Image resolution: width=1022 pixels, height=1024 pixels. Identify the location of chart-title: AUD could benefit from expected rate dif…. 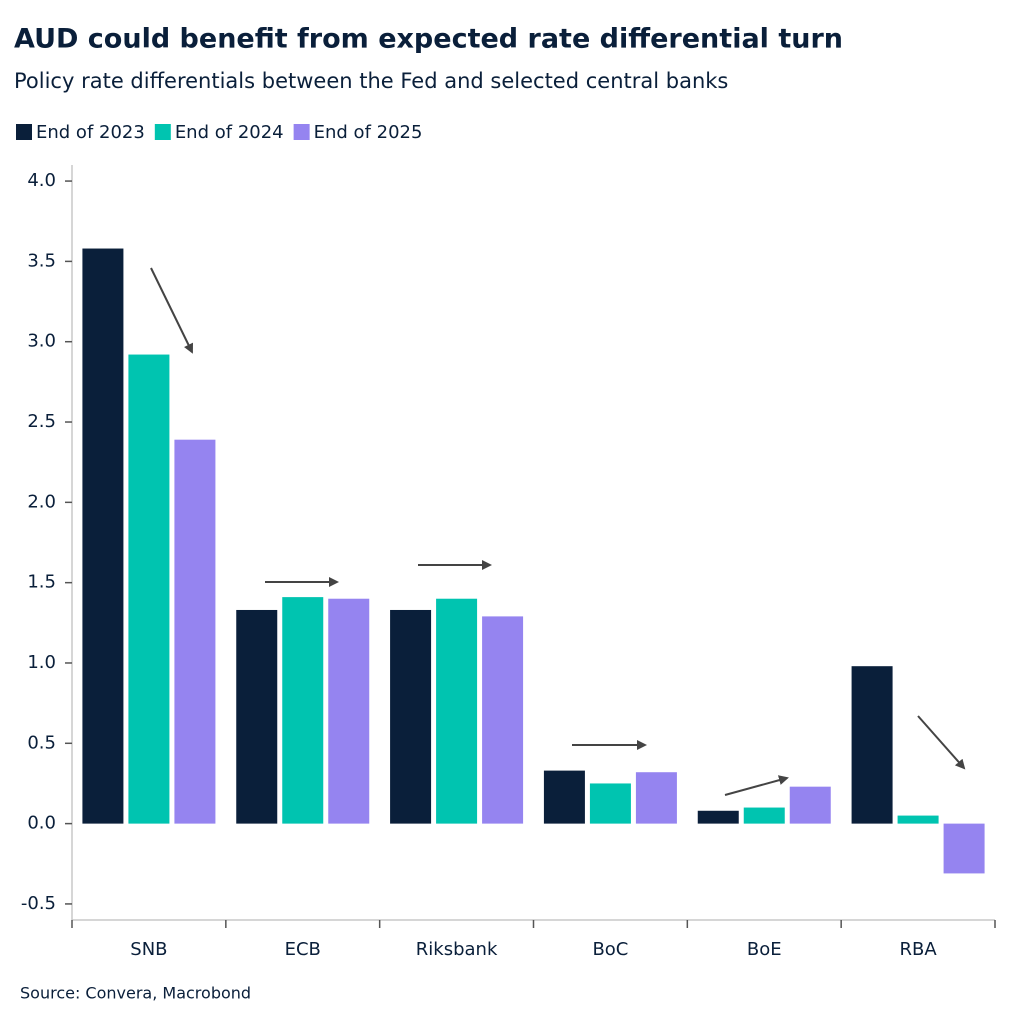
(428, 39).